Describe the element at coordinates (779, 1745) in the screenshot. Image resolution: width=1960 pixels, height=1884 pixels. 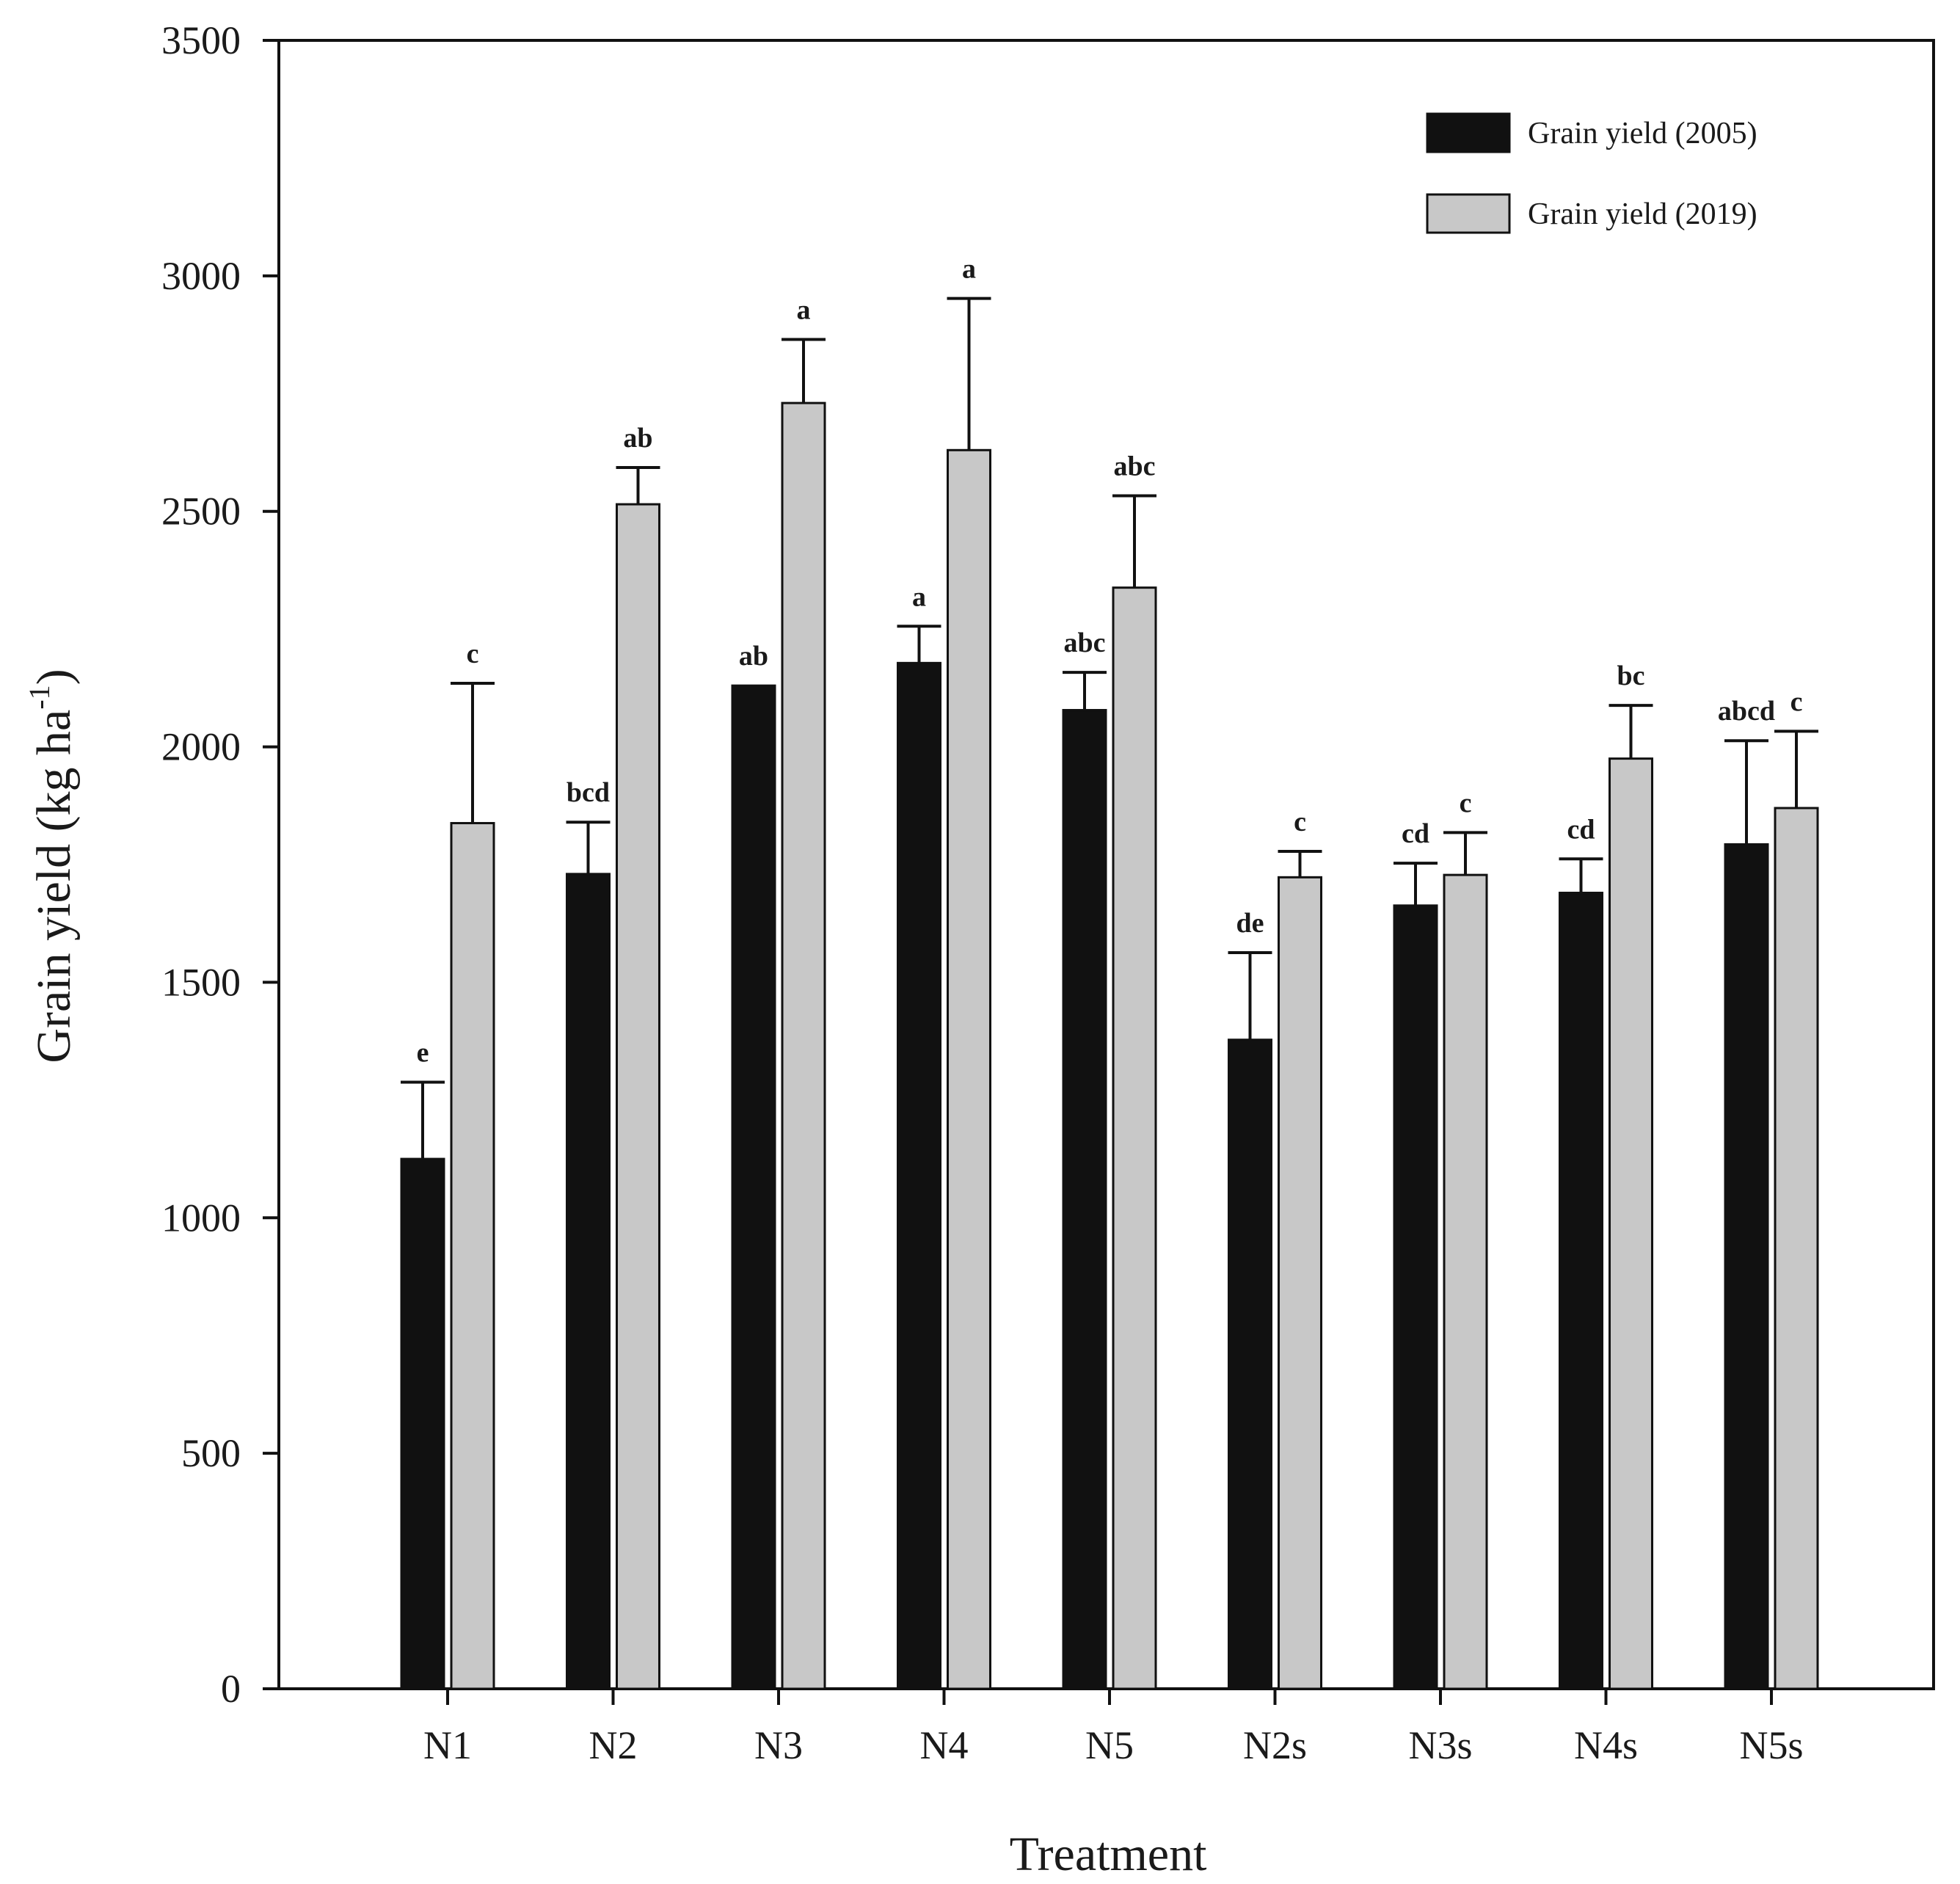
I see `x-tick-label: N3` at that location.